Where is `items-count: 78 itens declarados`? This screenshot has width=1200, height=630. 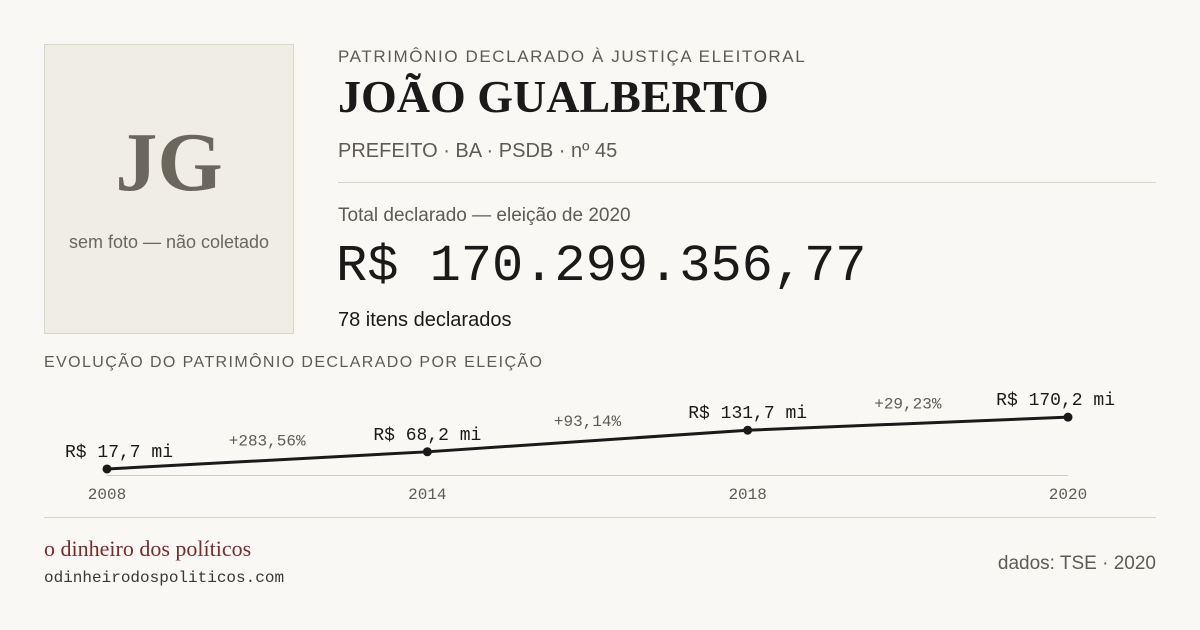 items-count: 78 itens declarados is located at coordinates (424, 320).